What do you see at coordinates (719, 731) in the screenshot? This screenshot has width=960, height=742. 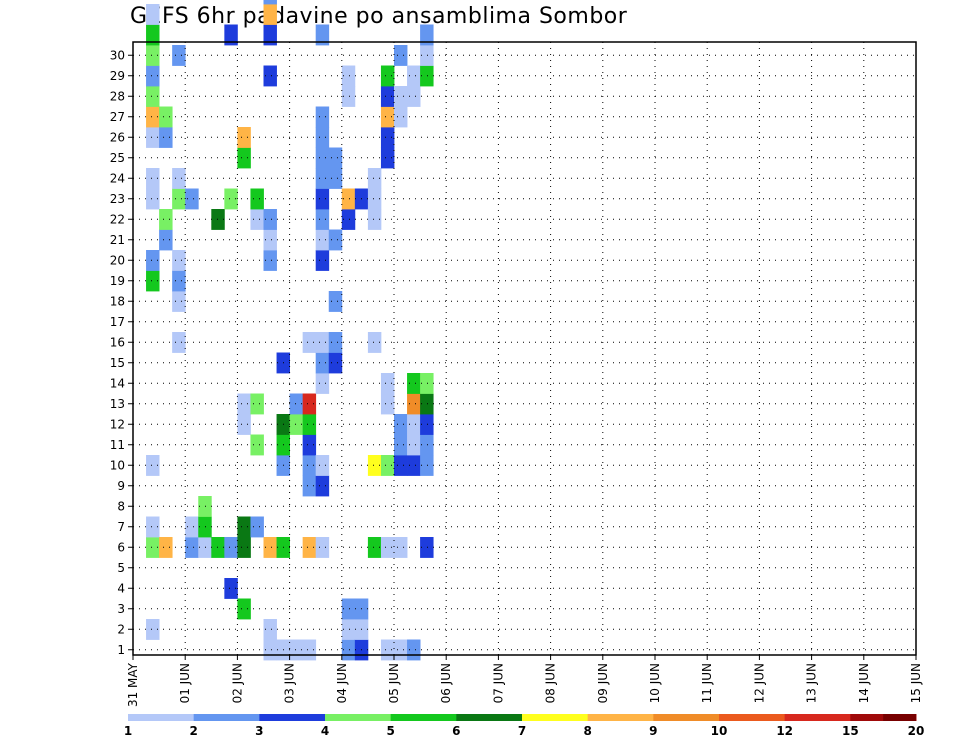 I see `legend-label: 10` at bounding box center [719, 731].